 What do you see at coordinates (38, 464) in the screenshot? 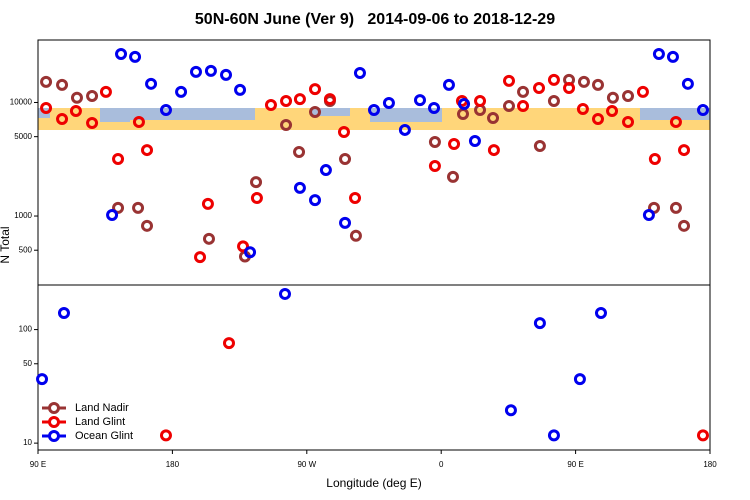
I see `x-tick-label: 90 E` at bounding box center [38, 464].